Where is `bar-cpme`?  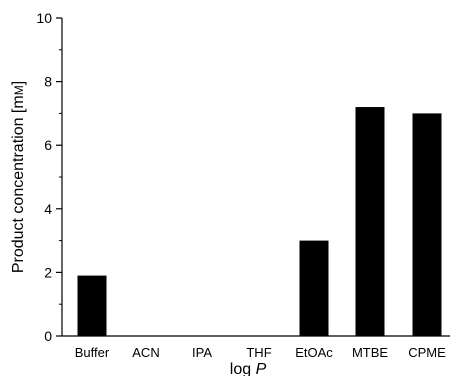 bar-cpme is located at coordinates (427, 225).